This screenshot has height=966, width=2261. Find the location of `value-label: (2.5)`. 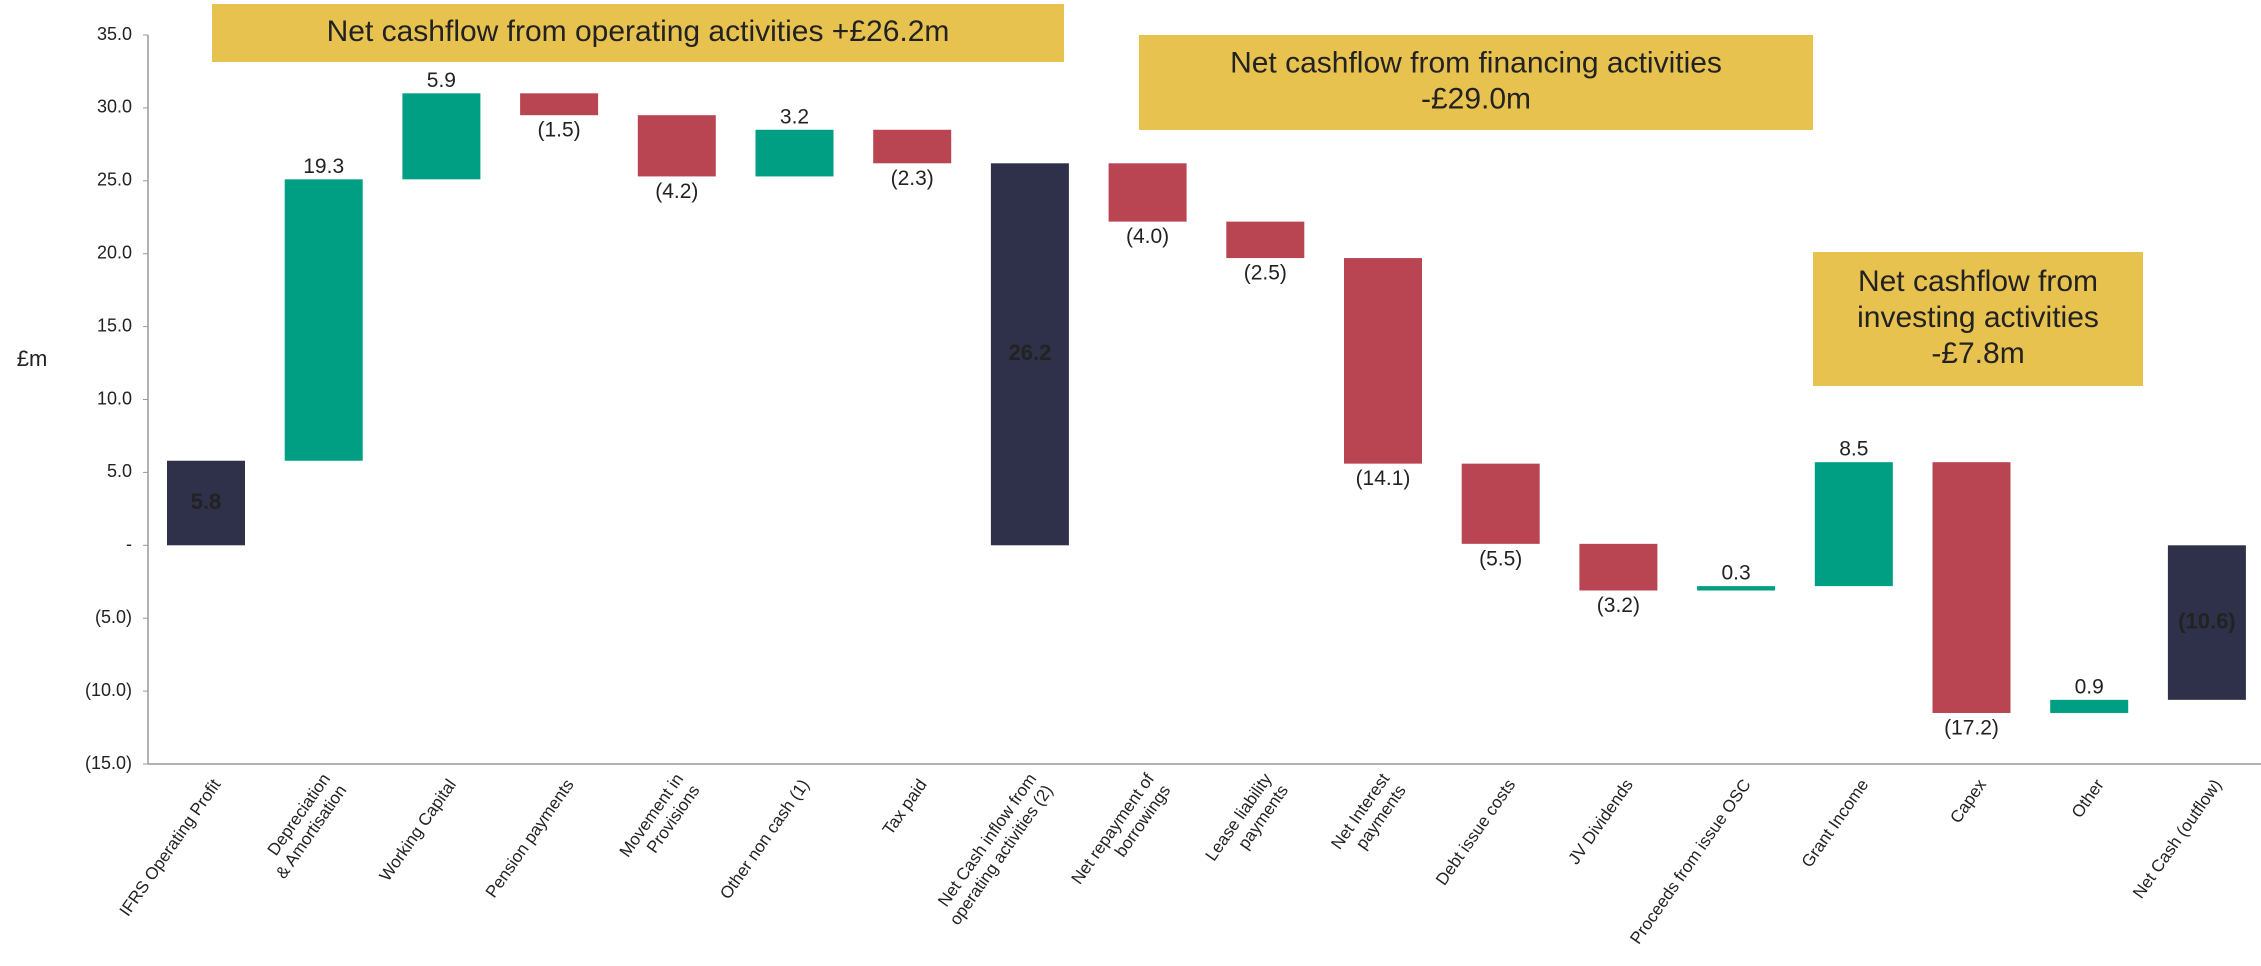

value-label: (2.5) is located at coordinates (1265, 273).